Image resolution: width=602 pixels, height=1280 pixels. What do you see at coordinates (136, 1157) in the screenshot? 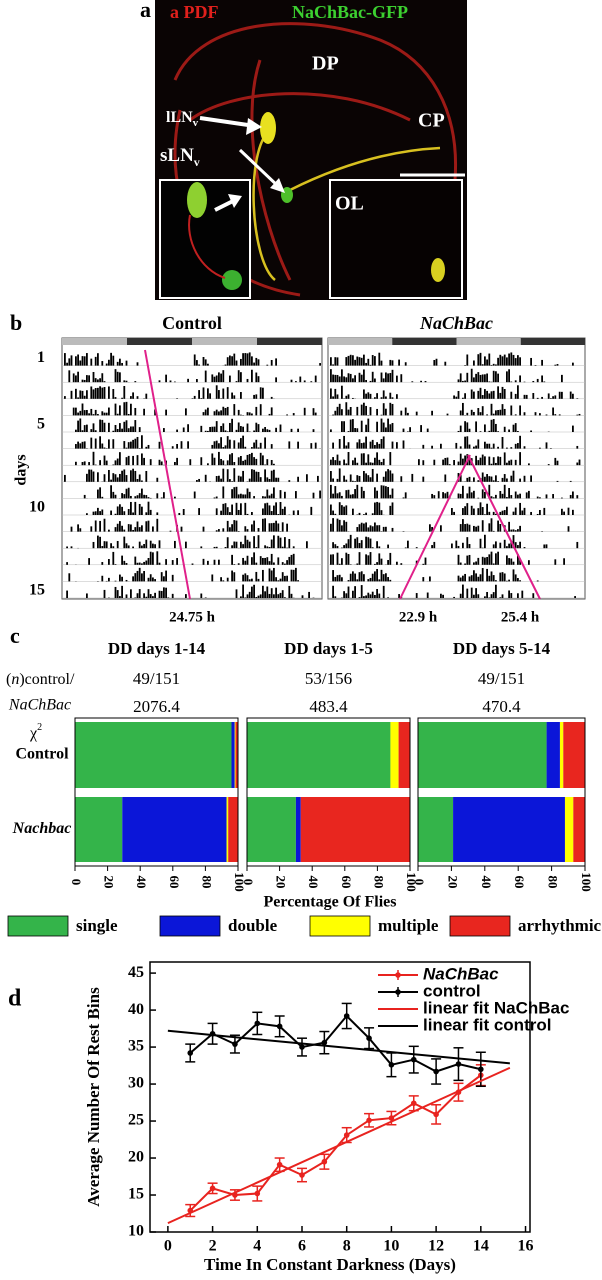
I see `y-tick-label: 20` at bounding box center [136, 1157].